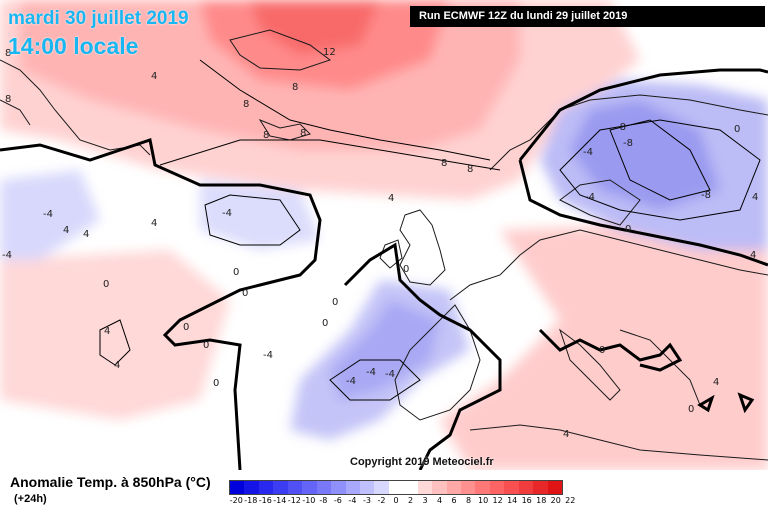  What do you see at coordinates (236, 500) in the screenshot?
I see `color-scale-tick: -20` at bounding box center [236, 500].